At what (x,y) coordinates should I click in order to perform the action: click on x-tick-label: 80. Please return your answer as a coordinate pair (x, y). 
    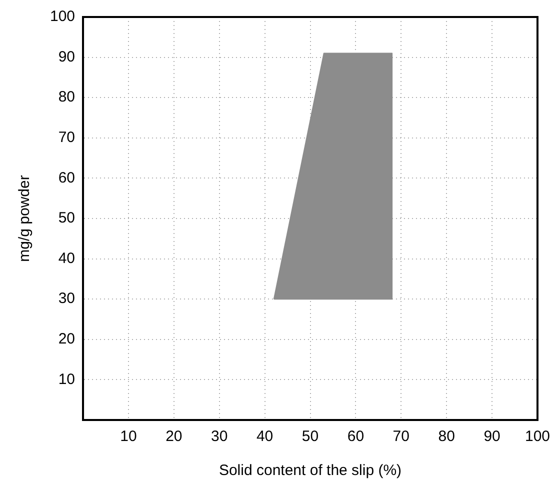
    Looking at the image, I should click on (446, 437).